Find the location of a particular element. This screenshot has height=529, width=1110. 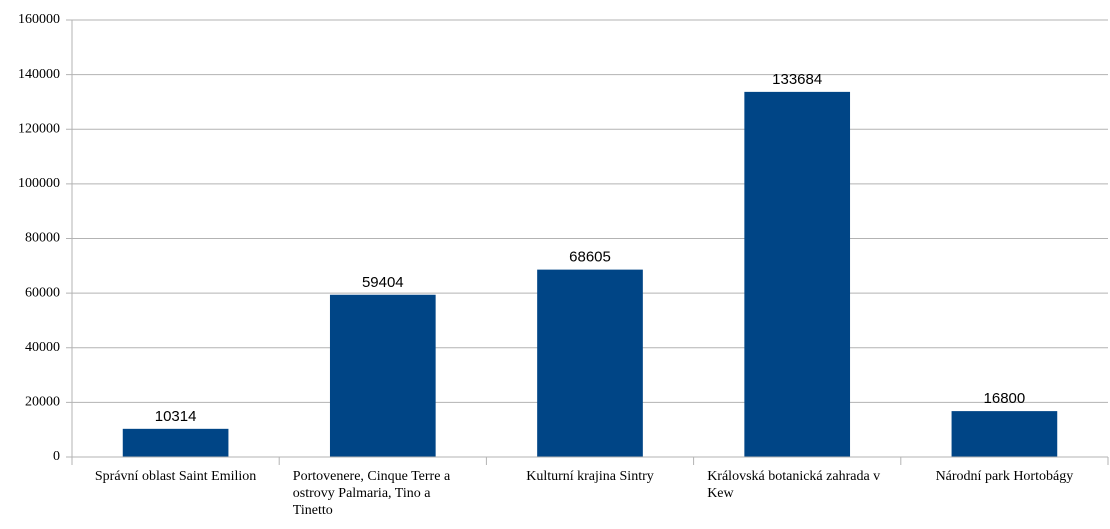

y-tick-label: 80000 is located at coordinates (42, 238).